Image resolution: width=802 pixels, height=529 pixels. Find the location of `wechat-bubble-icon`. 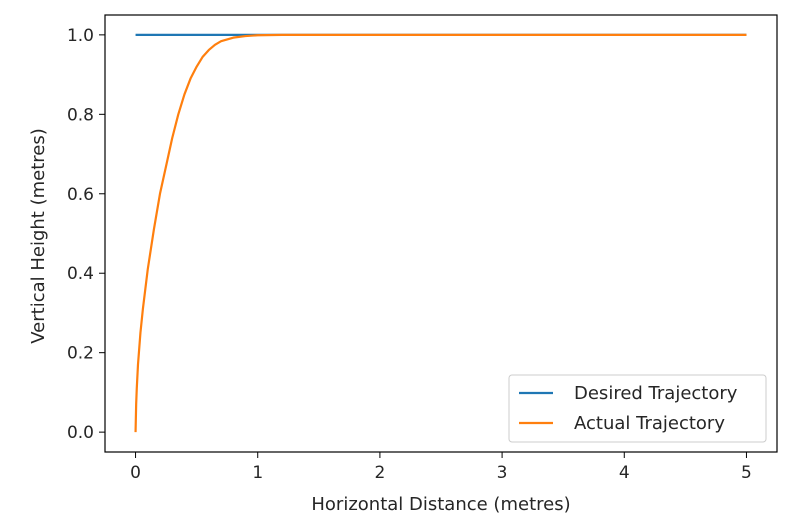

wechat-bubble-icon is located at coordinates (592, 494).